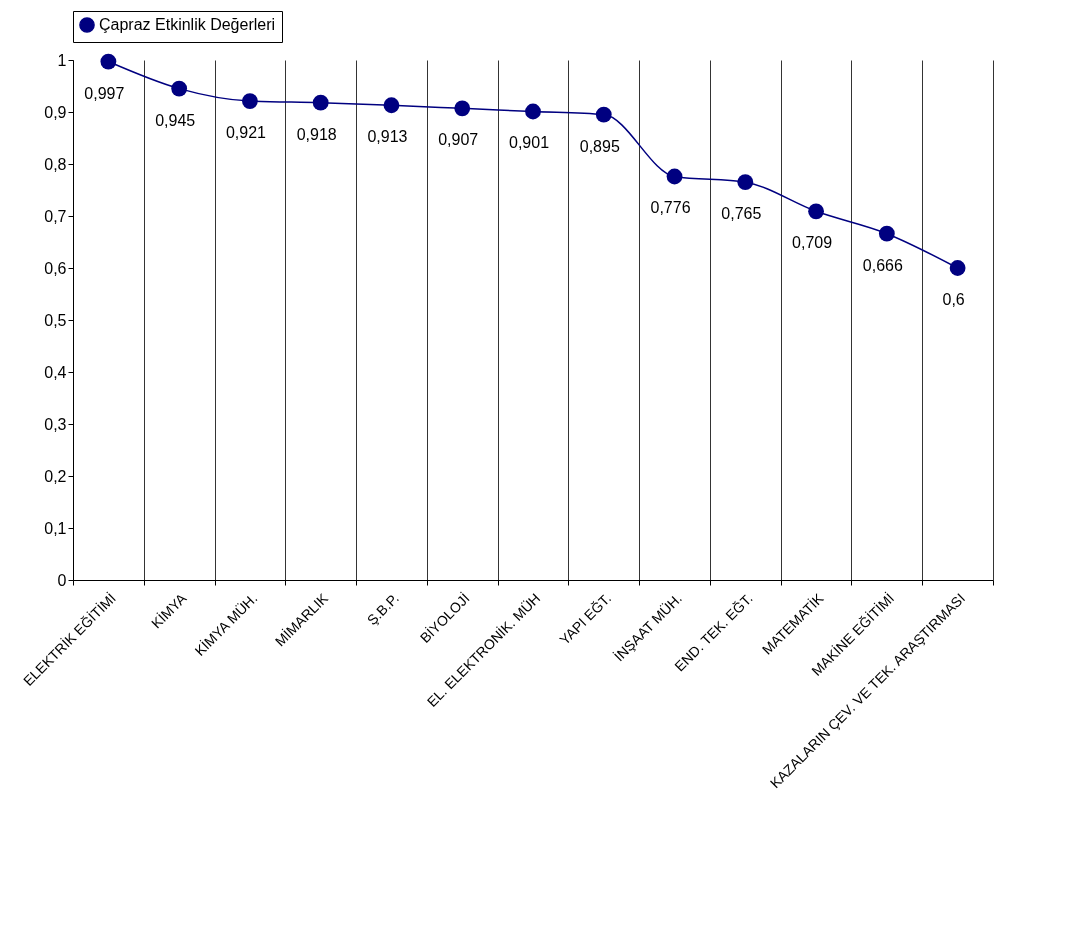  I want to click on y-tick-label: 0,6, so click(55, 268).